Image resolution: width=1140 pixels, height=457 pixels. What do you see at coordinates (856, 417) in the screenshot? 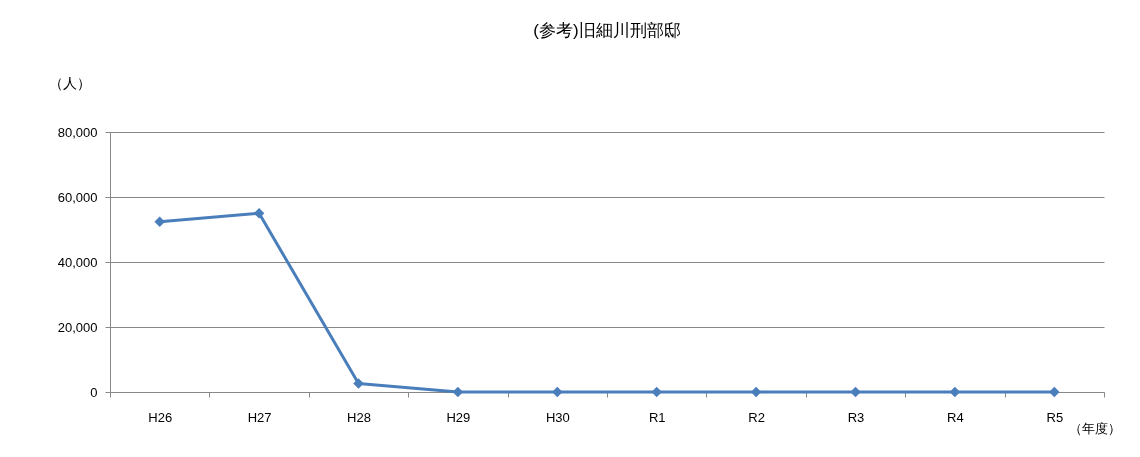
I see `x-tick-label: R3` at bounding box center [856, 417].